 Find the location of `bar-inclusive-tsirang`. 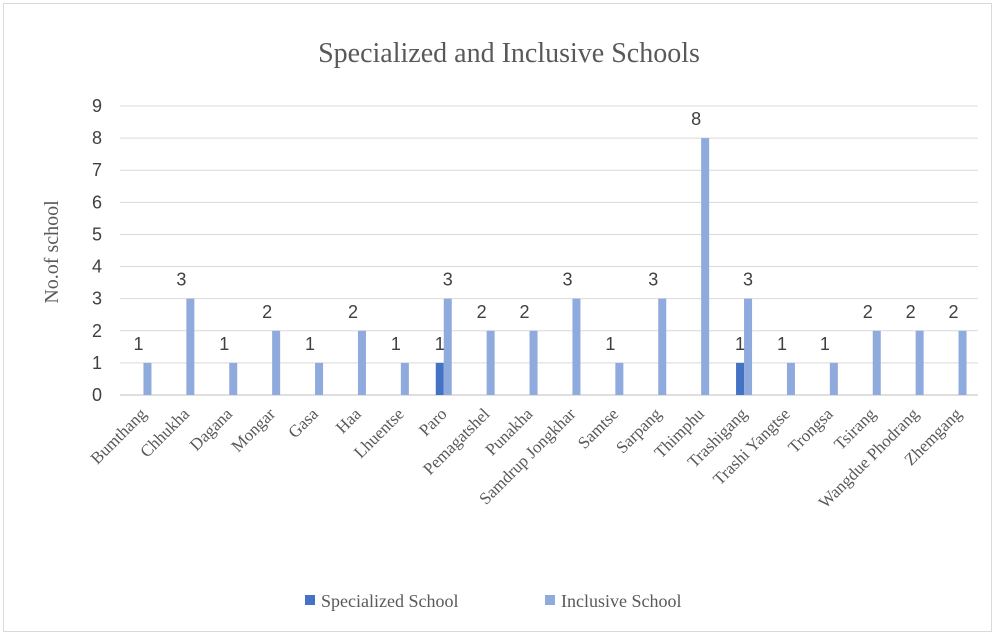

bar-inclusive-tsirang is located at coordinates (876, 362).